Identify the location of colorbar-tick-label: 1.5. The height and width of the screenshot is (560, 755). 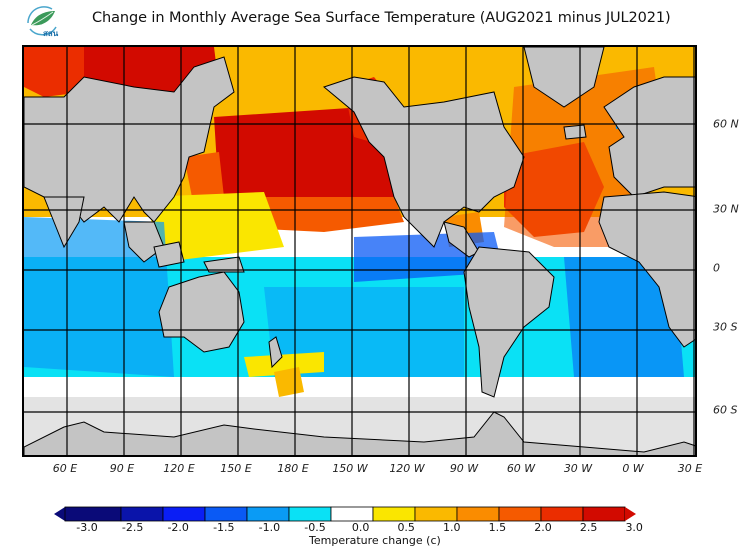
(497, 527).